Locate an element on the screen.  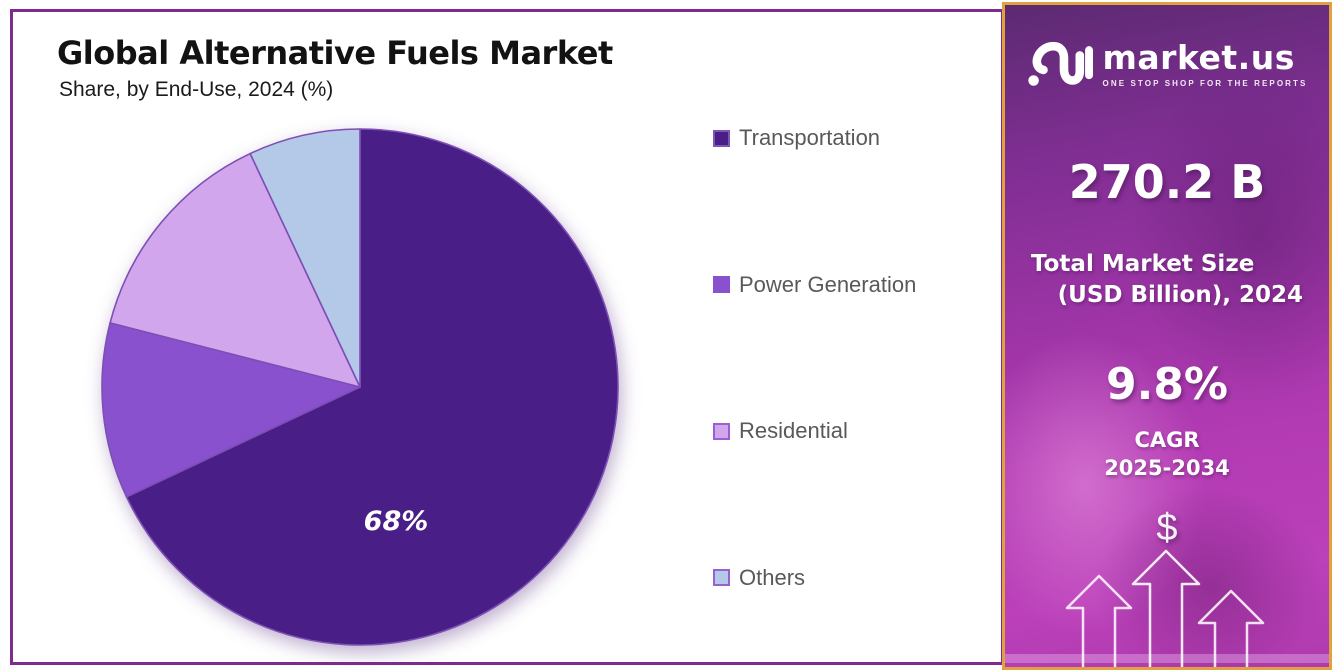
legend-label: Transportation is located at coordinates (810, 137).